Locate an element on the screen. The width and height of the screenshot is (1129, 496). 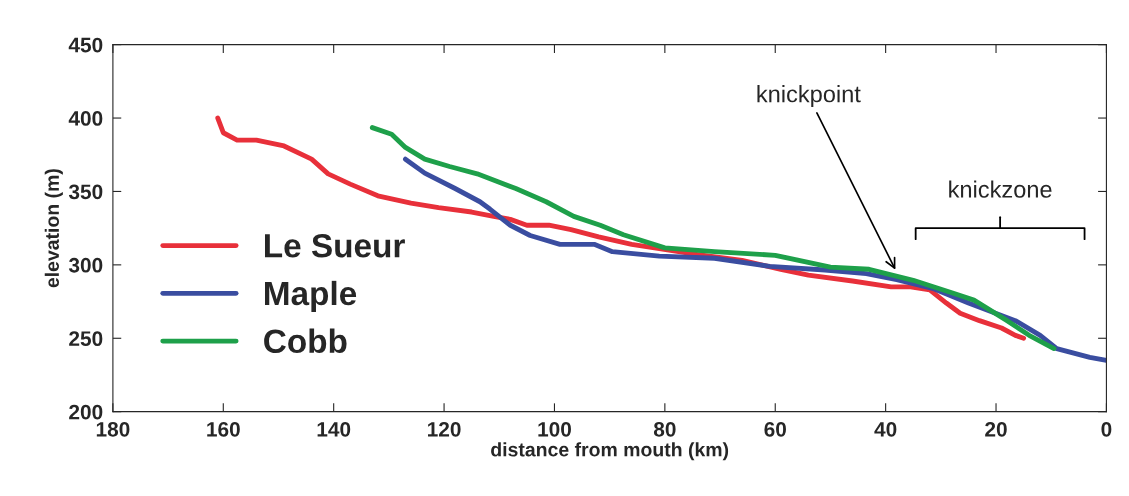
legend-label: Maple is located at coordinates (311, 296).